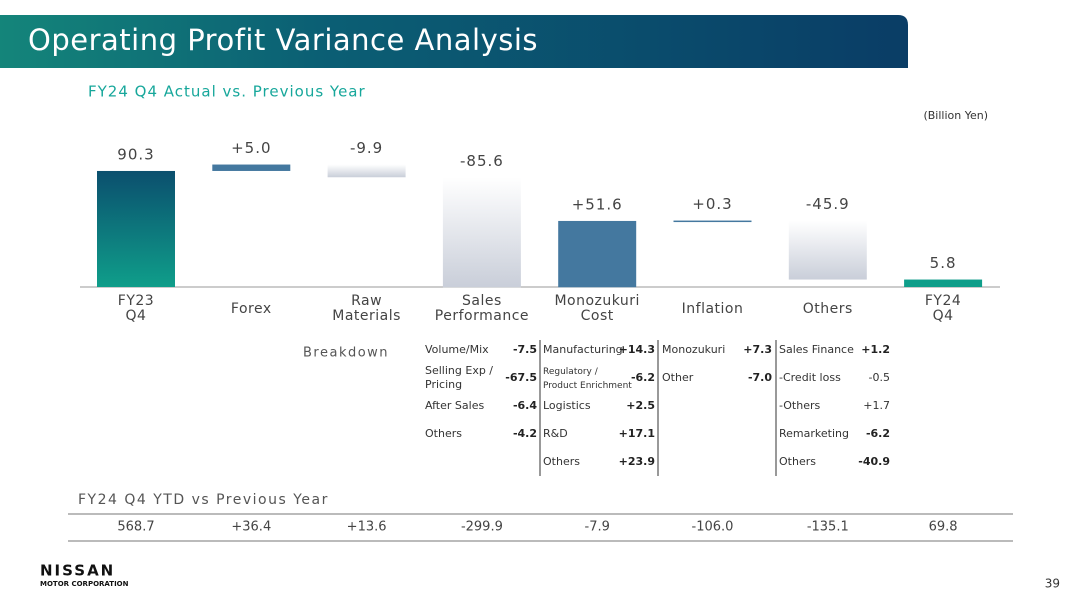  Describe the element at coordinates (943, 301) in the screenshot. I see `label-line: FY24` at that location.